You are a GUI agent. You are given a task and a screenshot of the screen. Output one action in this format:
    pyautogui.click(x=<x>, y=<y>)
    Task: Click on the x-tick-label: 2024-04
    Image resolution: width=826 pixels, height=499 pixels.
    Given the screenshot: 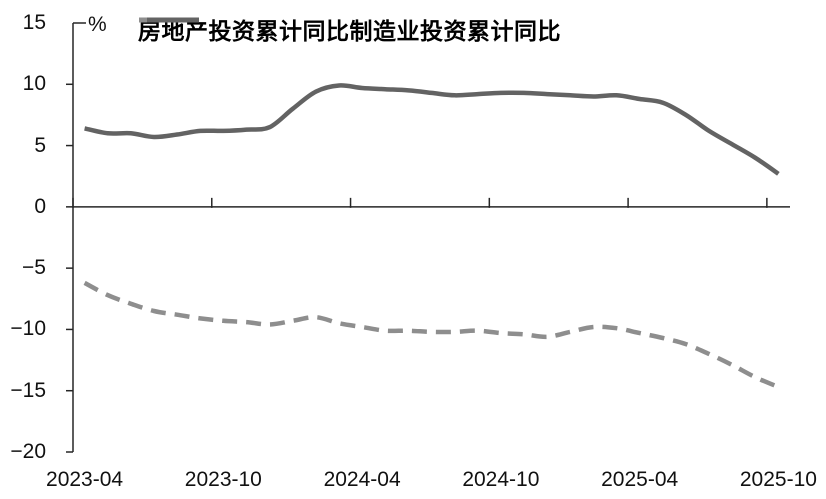 What is the action you would take?
    pyautogui.click(x=362, y=479)
    